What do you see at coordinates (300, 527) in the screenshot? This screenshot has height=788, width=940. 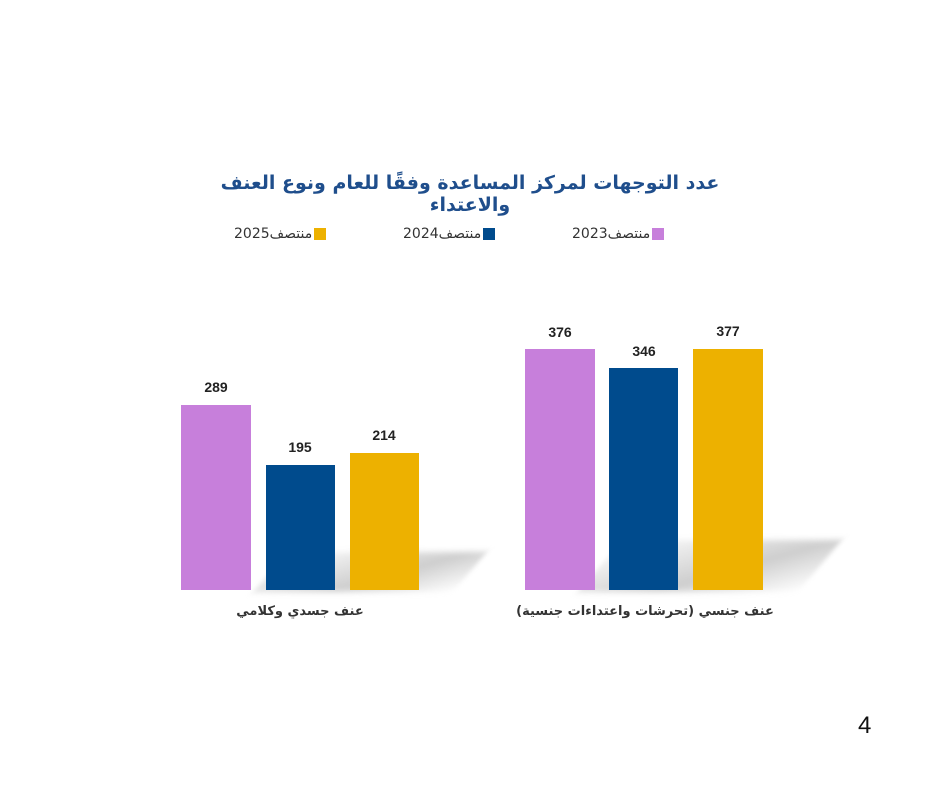 I see `bar-physical-2024` at bounding box center [300, 527].